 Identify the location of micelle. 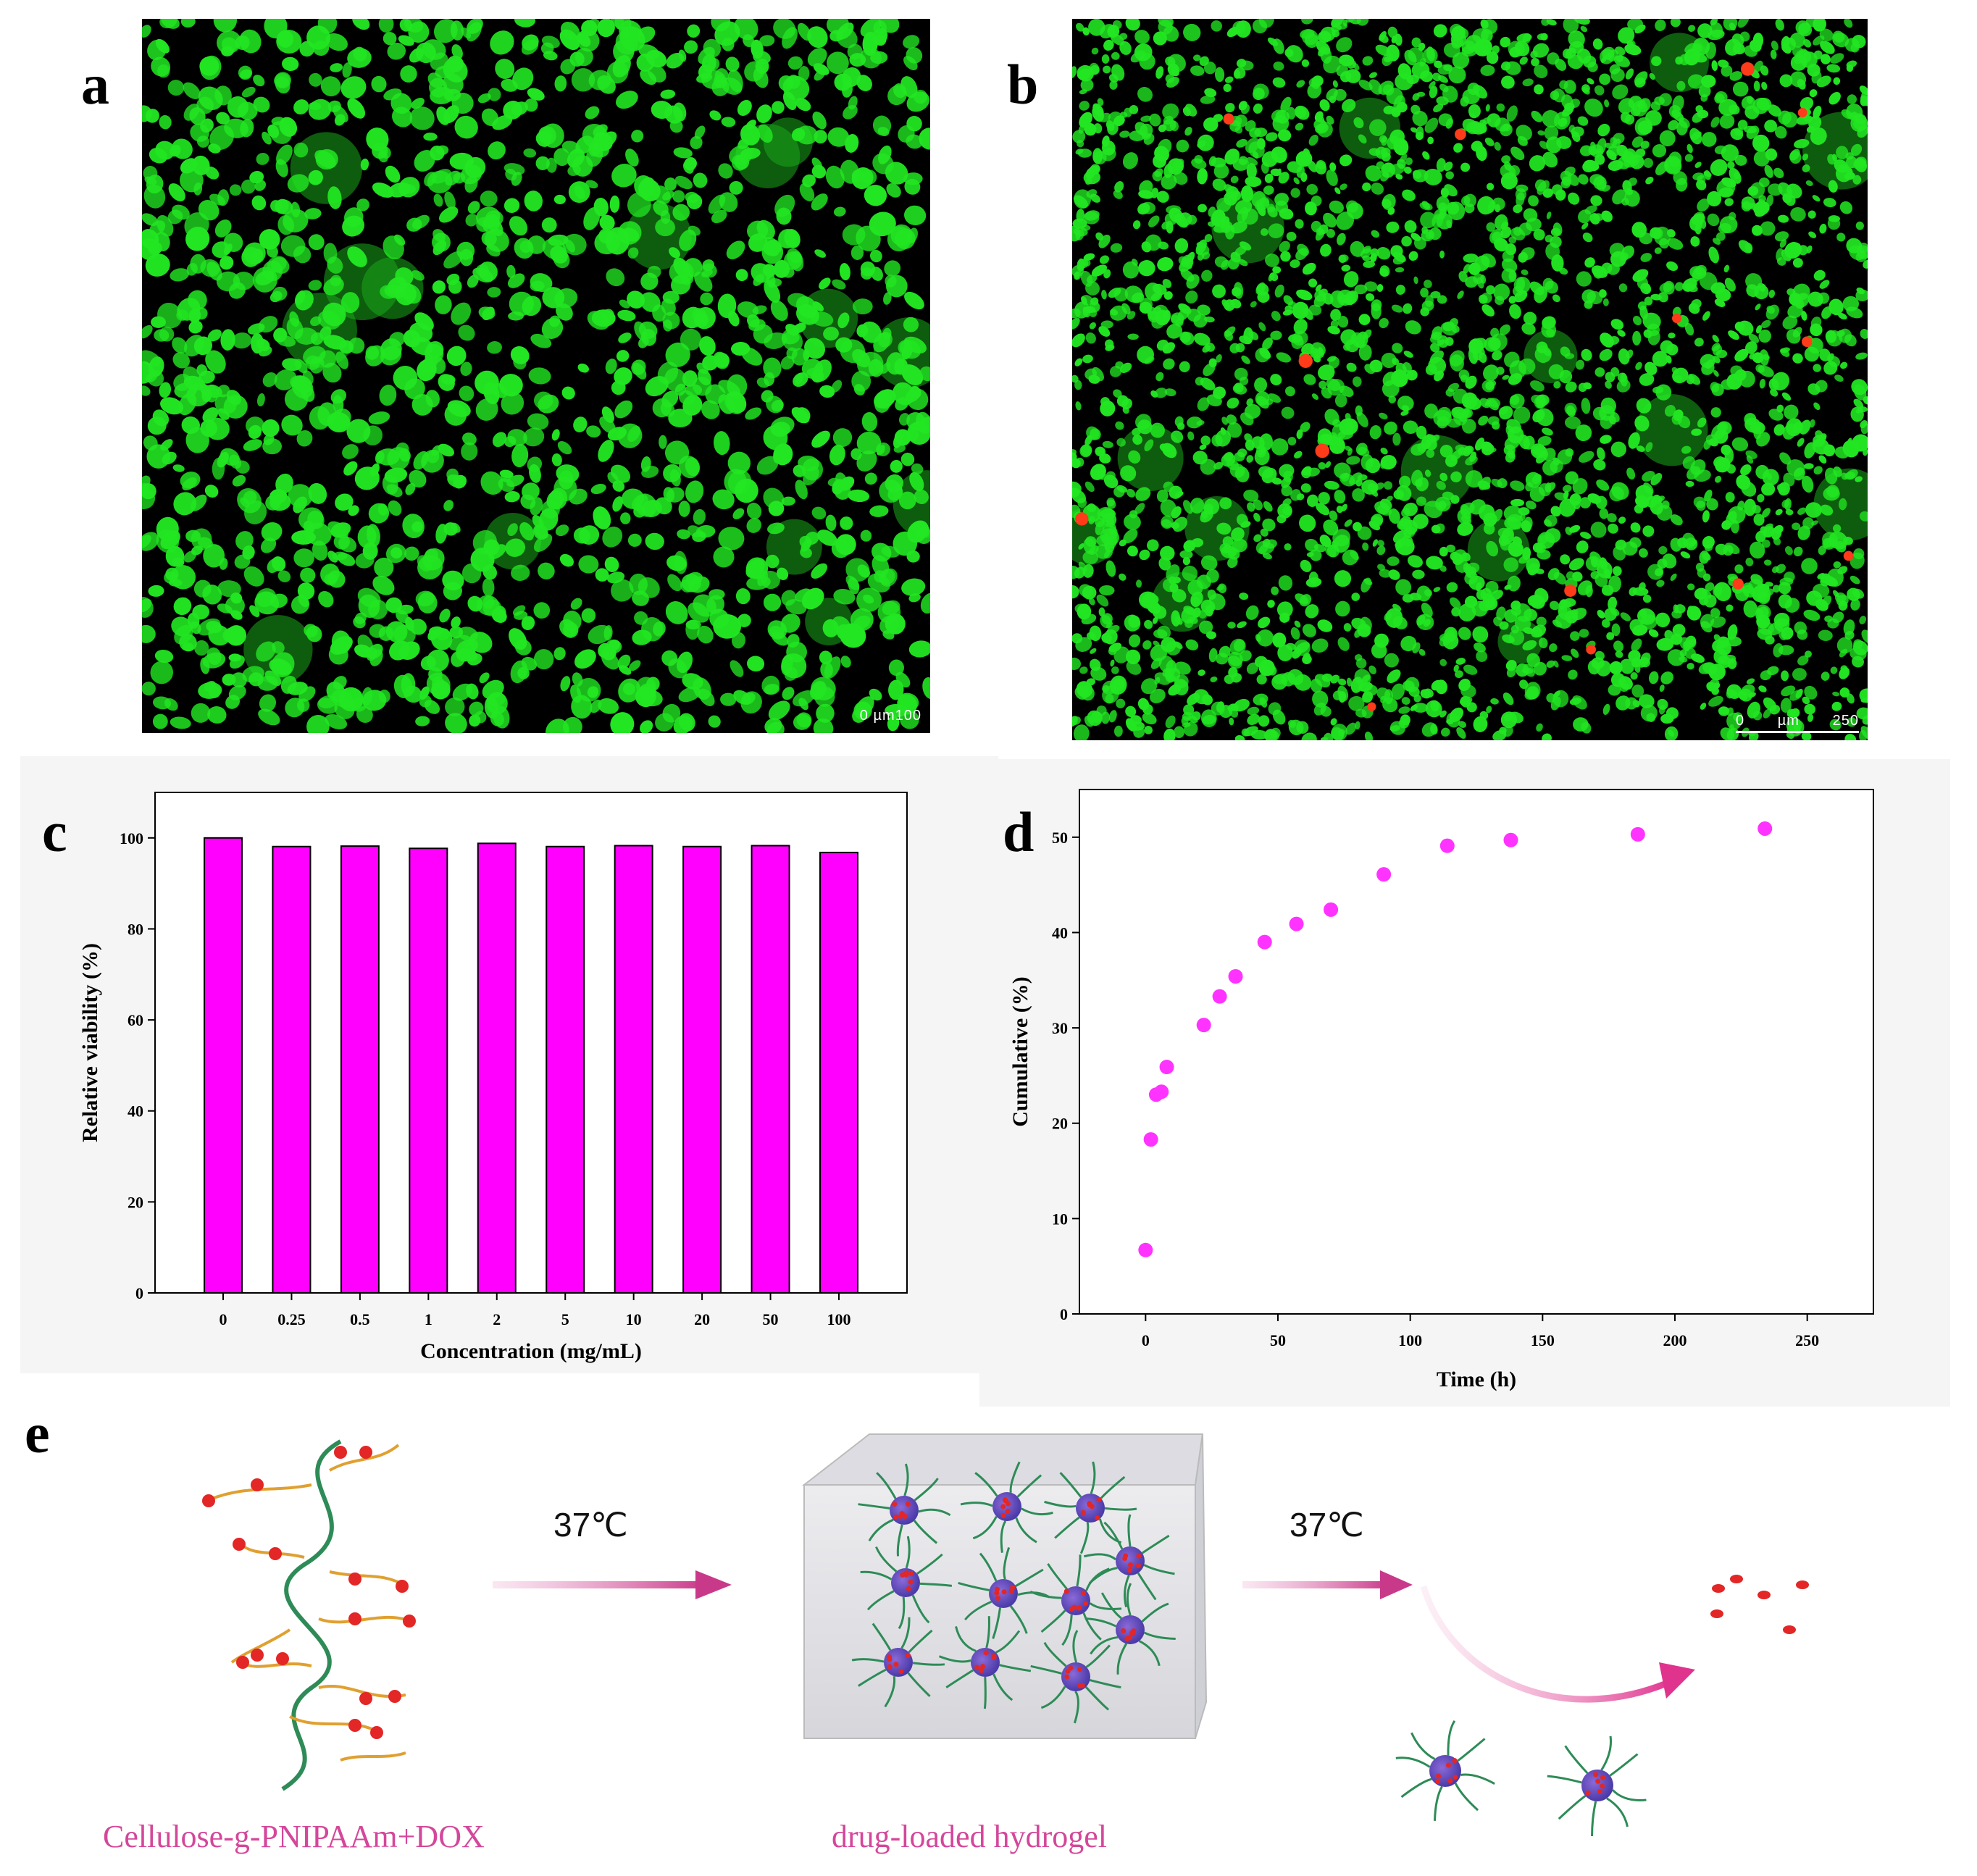
(1076, 1600).